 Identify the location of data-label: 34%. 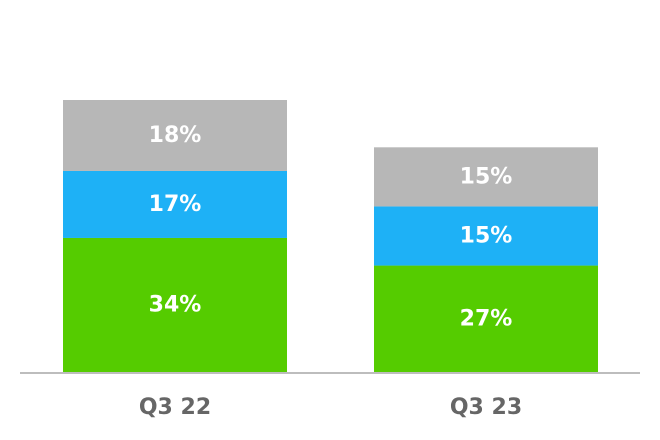
(175, 304).